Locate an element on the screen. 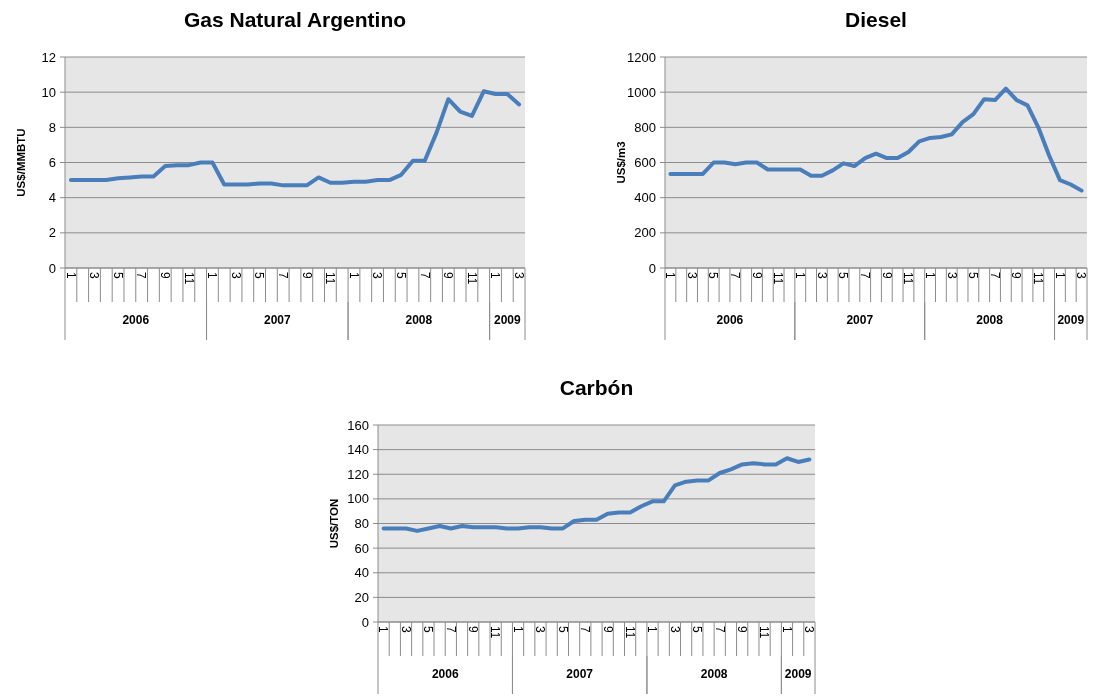 Image resolution: width=1102 pixels, height=698 pixels. chart-title: Gas Natural Argentino is located at coordinates (295, 19).